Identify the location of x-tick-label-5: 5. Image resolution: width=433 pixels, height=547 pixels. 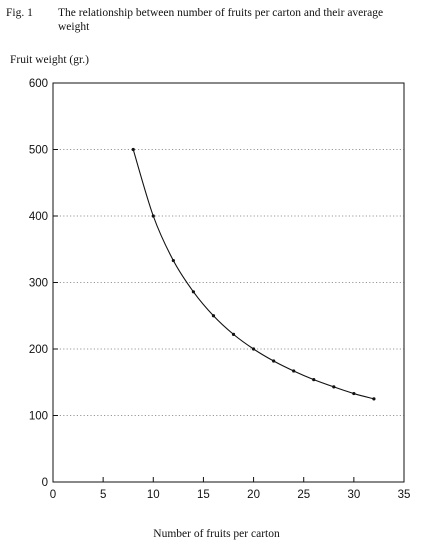
(103, 495).